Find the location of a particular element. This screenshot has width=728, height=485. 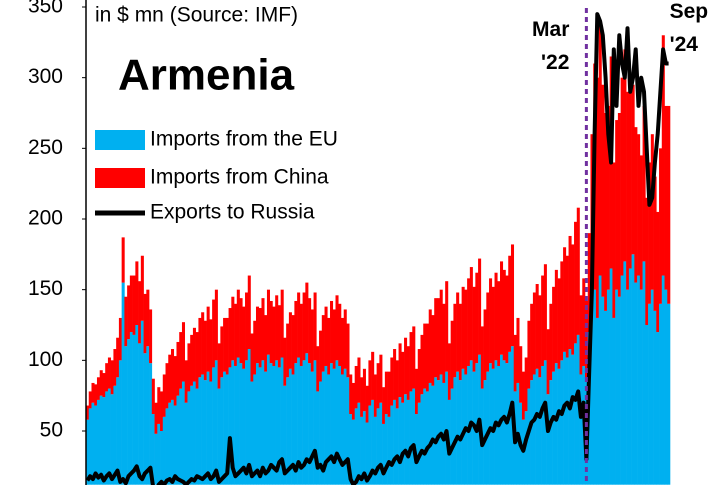

y-tick-label: 350 is located at coordinates (45, 9).